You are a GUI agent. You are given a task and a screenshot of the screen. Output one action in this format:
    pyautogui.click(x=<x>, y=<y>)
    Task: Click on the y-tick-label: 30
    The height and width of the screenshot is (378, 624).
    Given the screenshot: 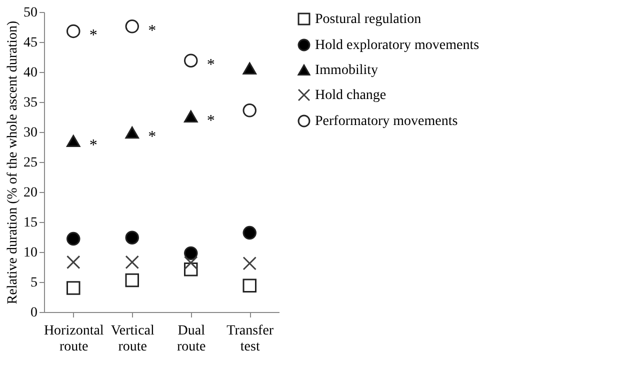 What is the action you would take?
    pyautogui.click(x=31, y=133)
    